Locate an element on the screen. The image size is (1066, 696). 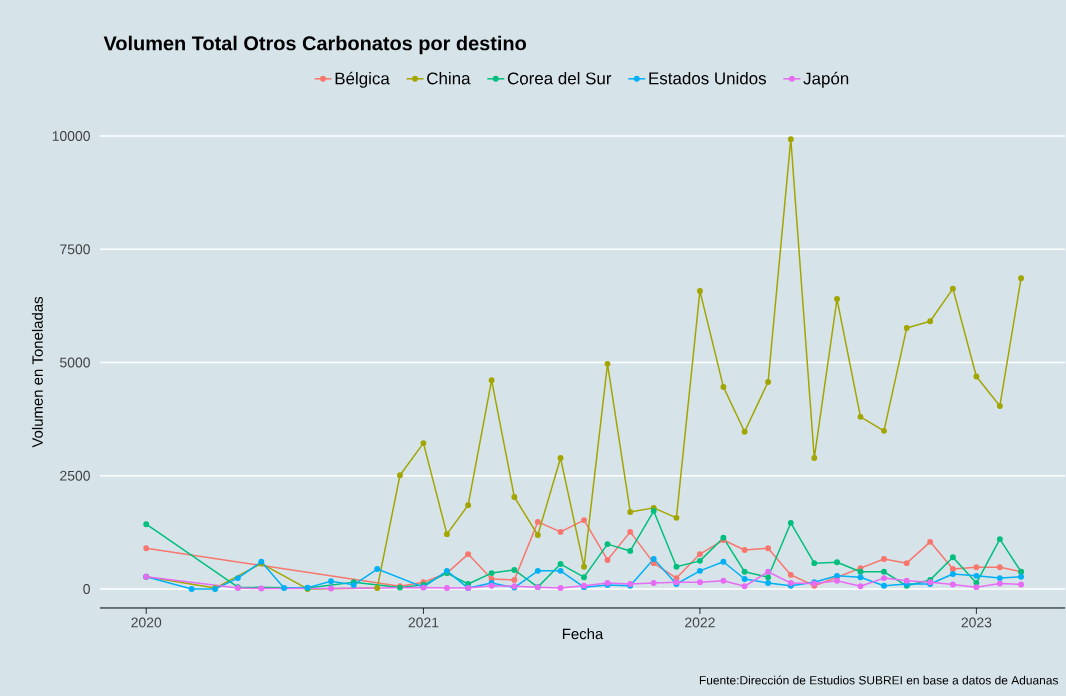
y-tick-label: 7500 is located at coordinates (75, 249).